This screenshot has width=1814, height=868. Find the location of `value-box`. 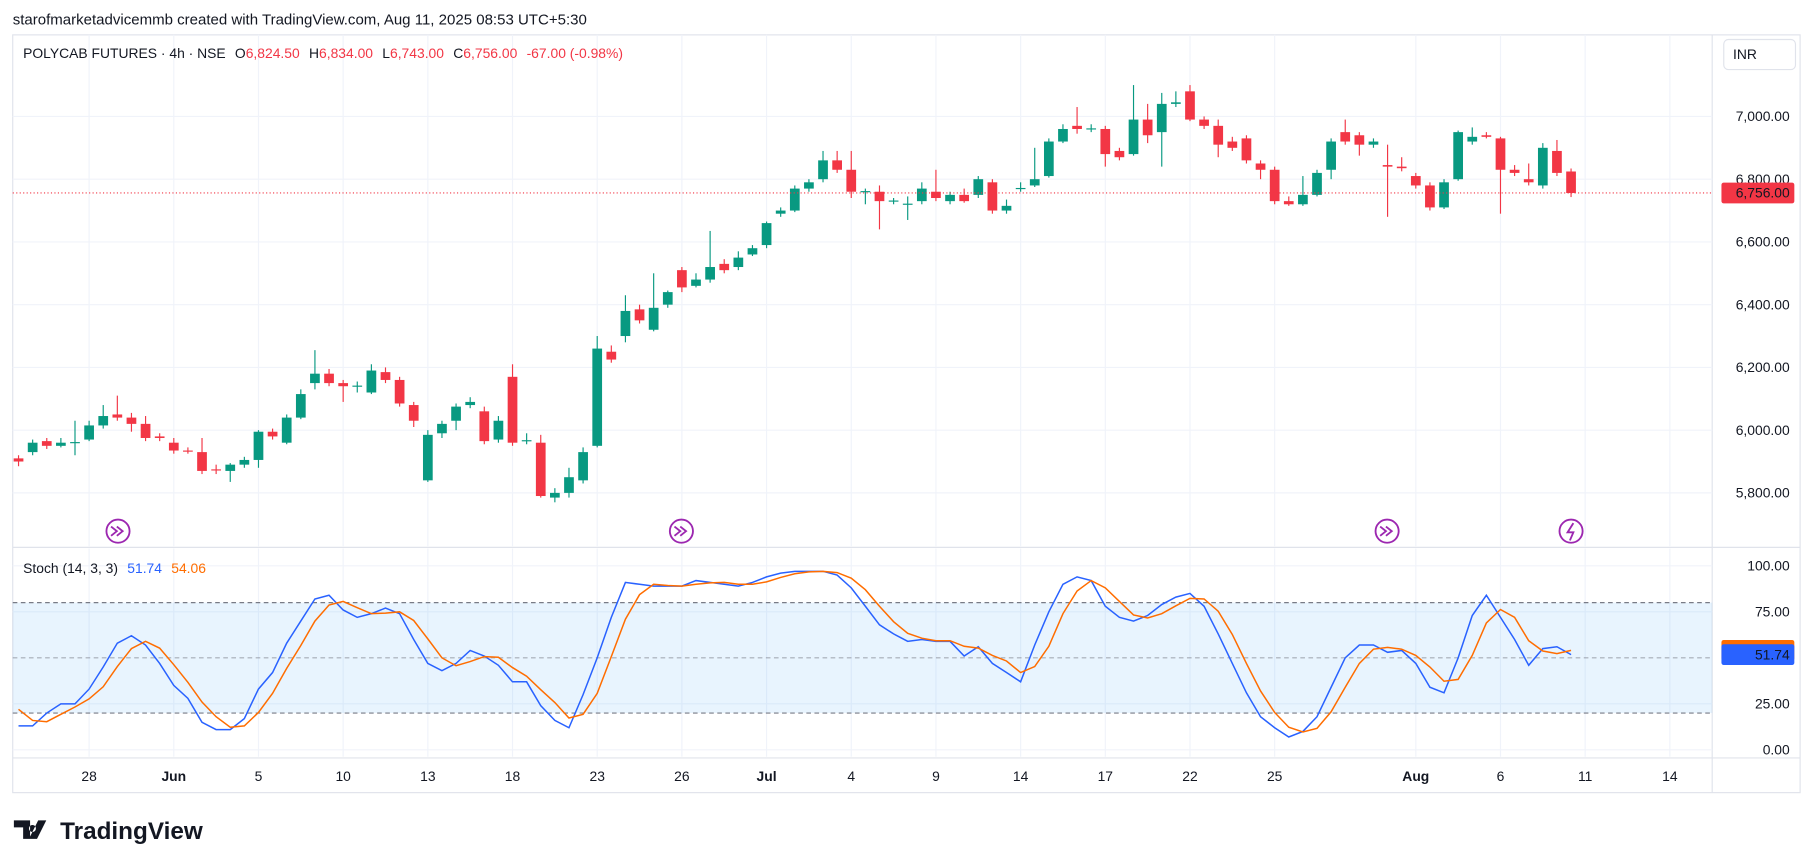

value-box is located at coordinates (1758, 655).